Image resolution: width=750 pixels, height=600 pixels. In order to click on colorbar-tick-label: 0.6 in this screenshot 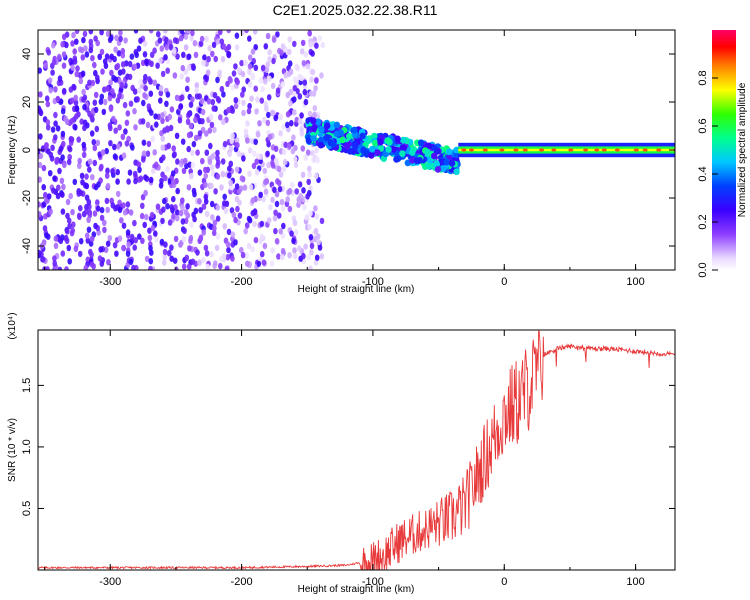, I will do `click(703, 125)`.